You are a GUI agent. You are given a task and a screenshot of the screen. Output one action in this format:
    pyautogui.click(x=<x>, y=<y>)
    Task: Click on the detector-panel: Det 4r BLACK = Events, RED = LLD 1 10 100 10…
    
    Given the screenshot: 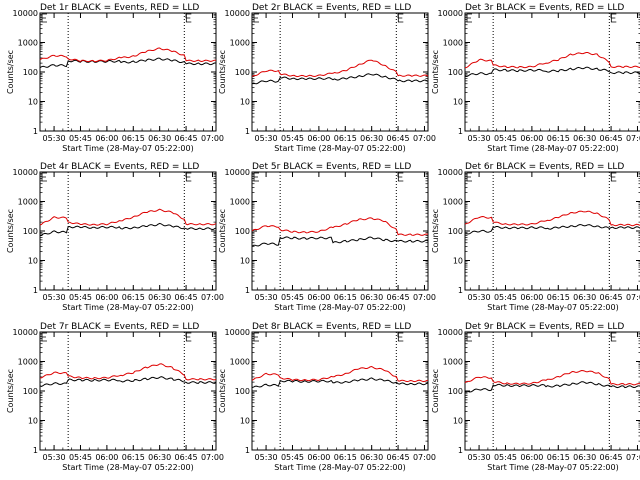 What is the action you would take?
    pyautogui.click(x=115, y=237)
    